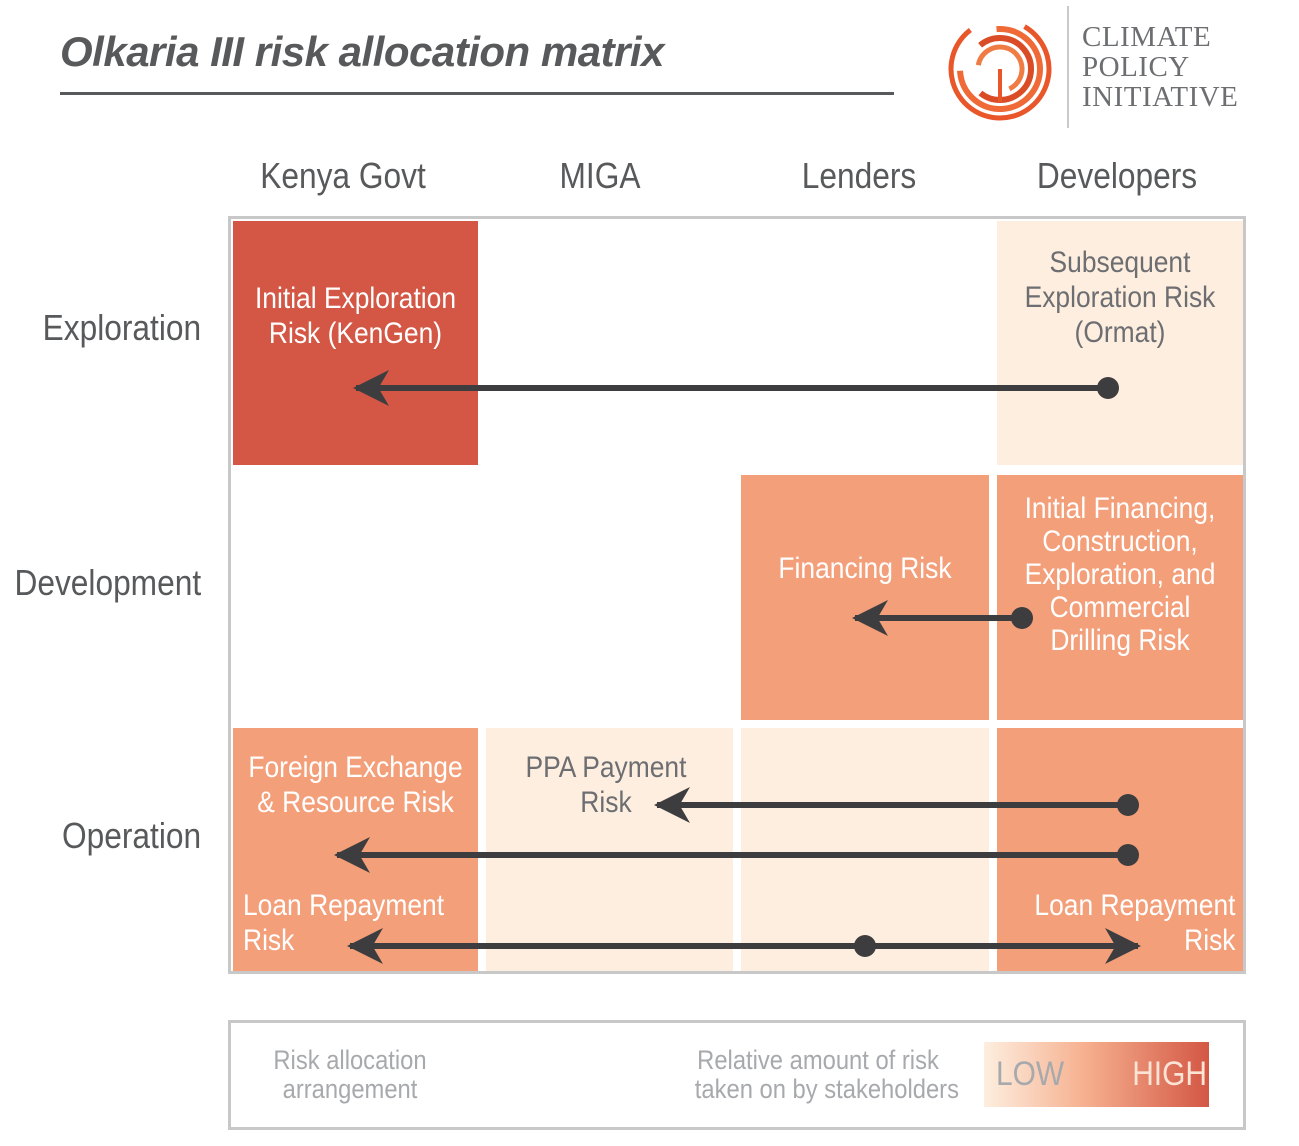  I want to click on logo-line: POLICY, so click(1136, 67).